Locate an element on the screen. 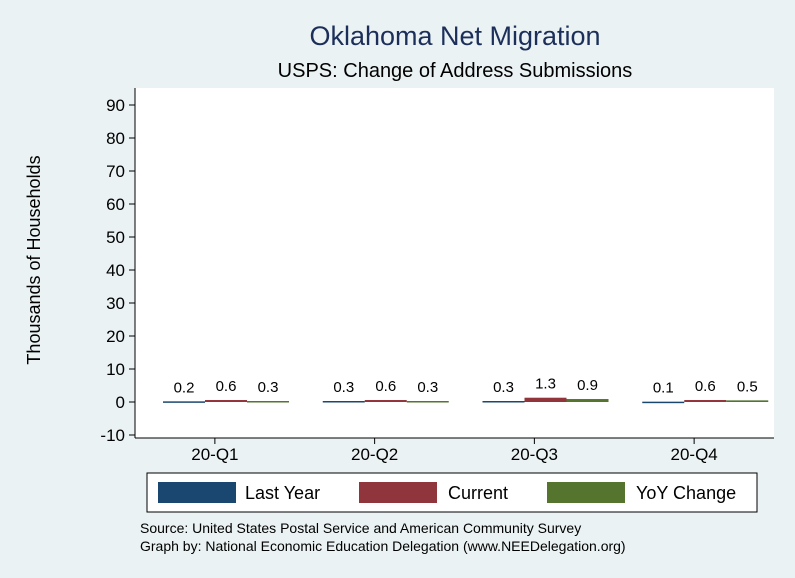 This screenshot has height=578, width=795. data-labels: 0.2 0.6 0.3 0.3 0.6 0.3 0.3 1.3 0.9 0.1 0.6 0.5 is located at coordinates (466, 386).